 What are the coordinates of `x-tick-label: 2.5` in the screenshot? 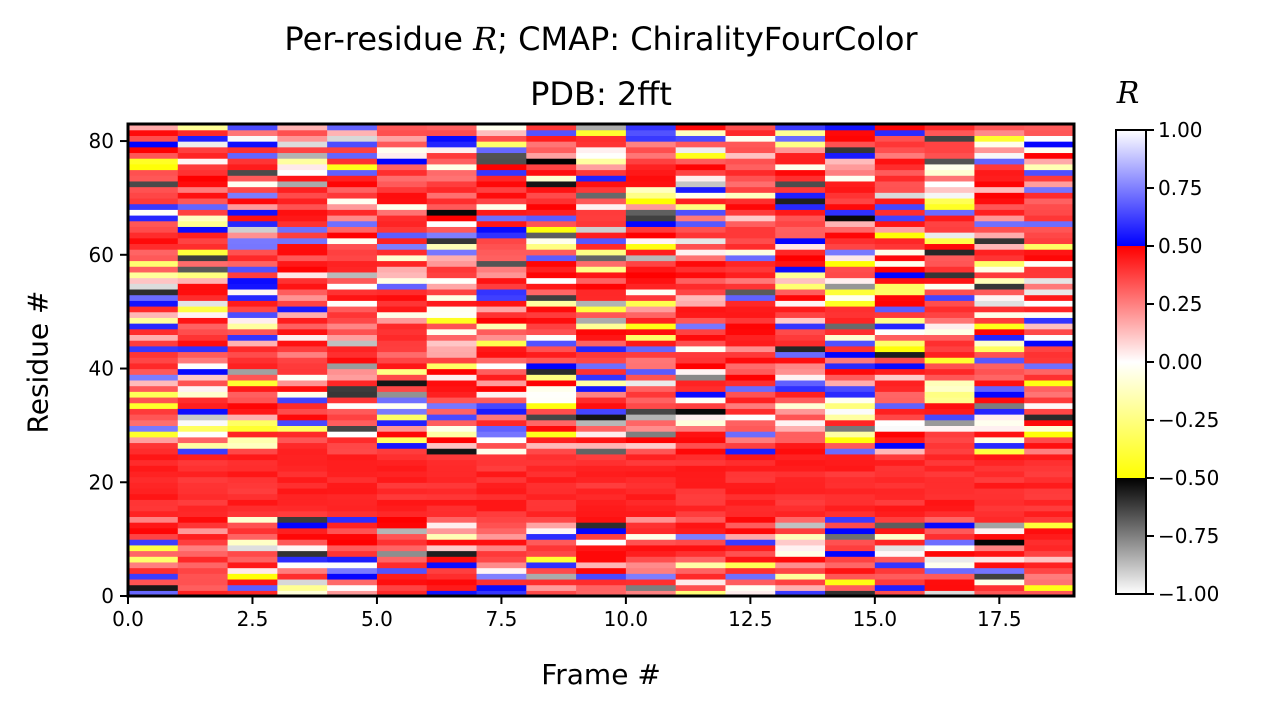 It's located at (253, 619).